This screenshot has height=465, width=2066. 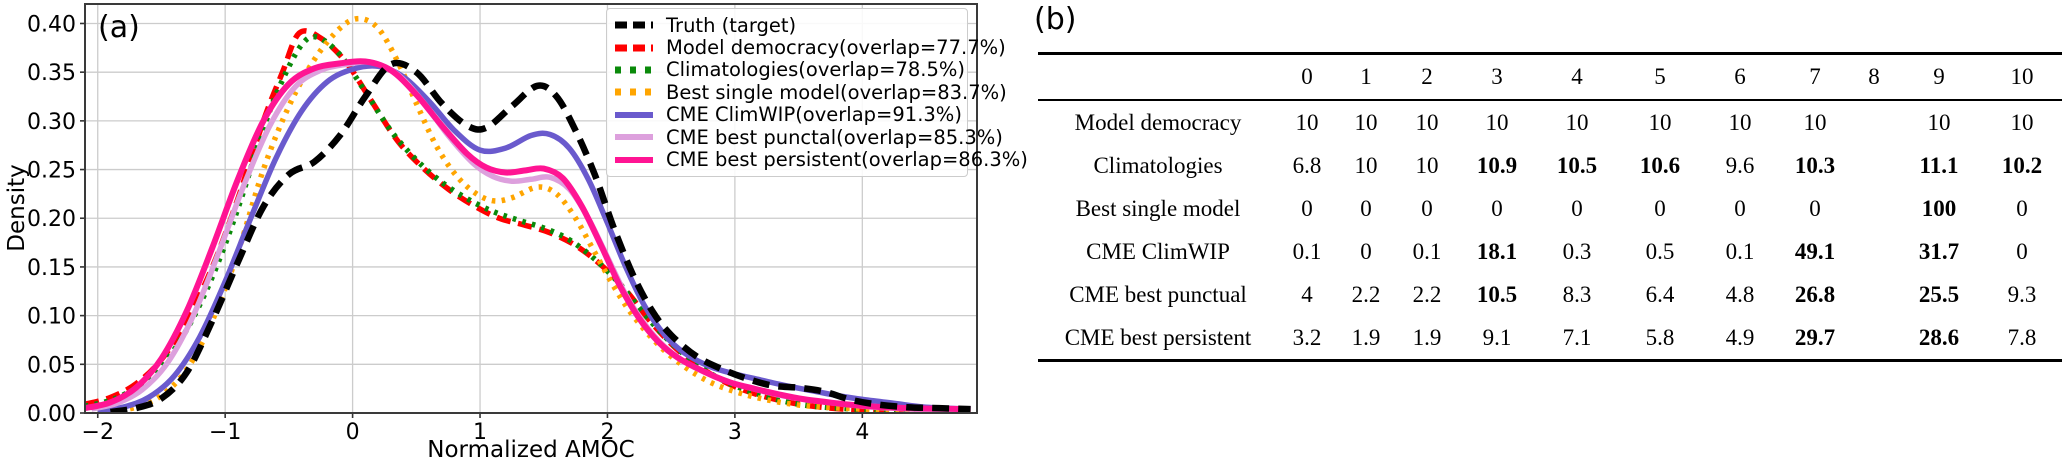 I want to click on table-cell: 11.1, so click(x=1939, y=165).